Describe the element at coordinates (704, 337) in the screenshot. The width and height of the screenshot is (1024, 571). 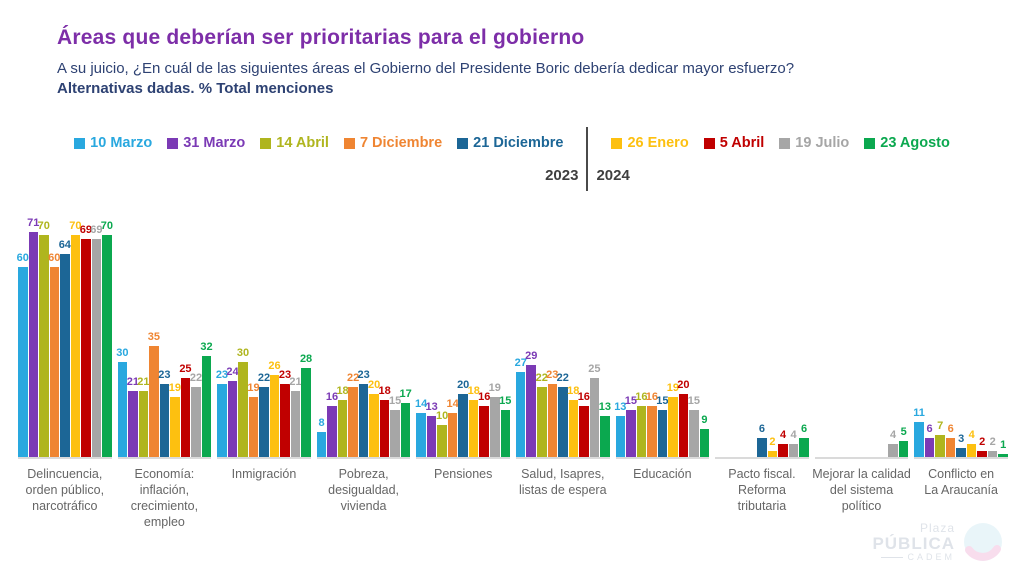
I see `bar-slot: 9` at that location.